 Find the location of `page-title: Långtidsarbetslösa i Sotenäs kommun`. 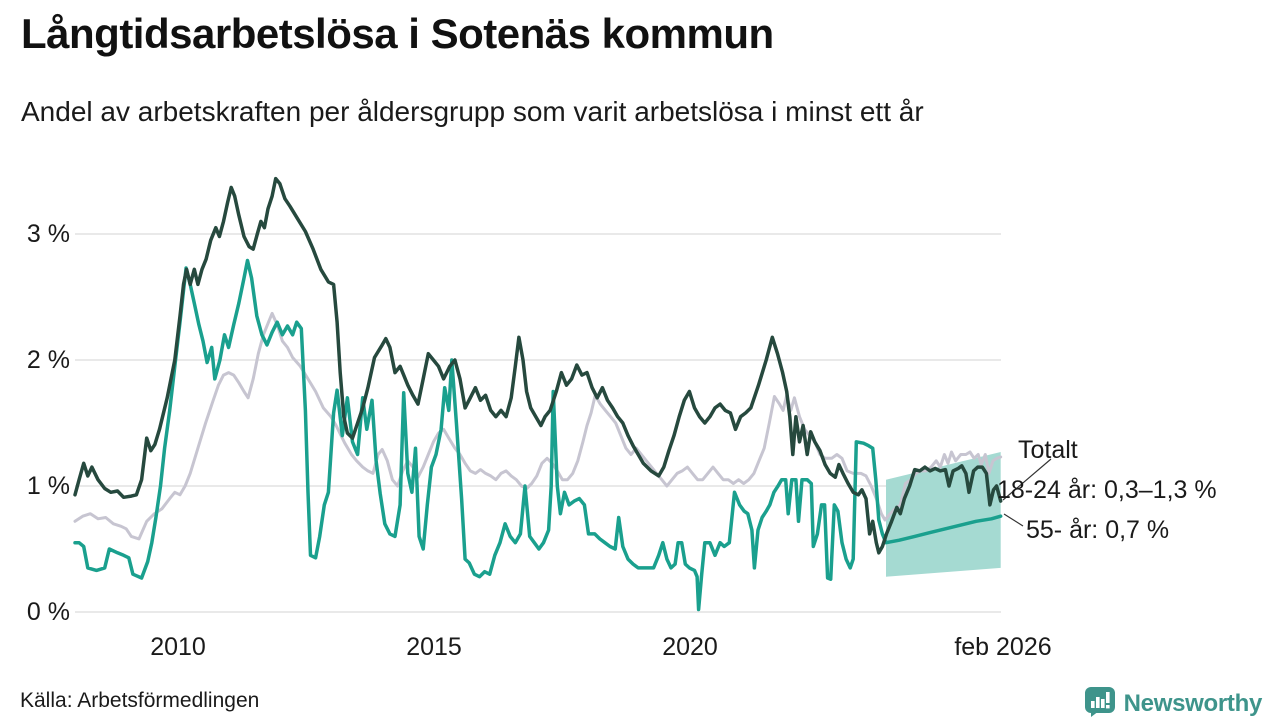

page-title: Långtidsarbetslösa i Sotenäs kommun is located at coordinates (397, 33).